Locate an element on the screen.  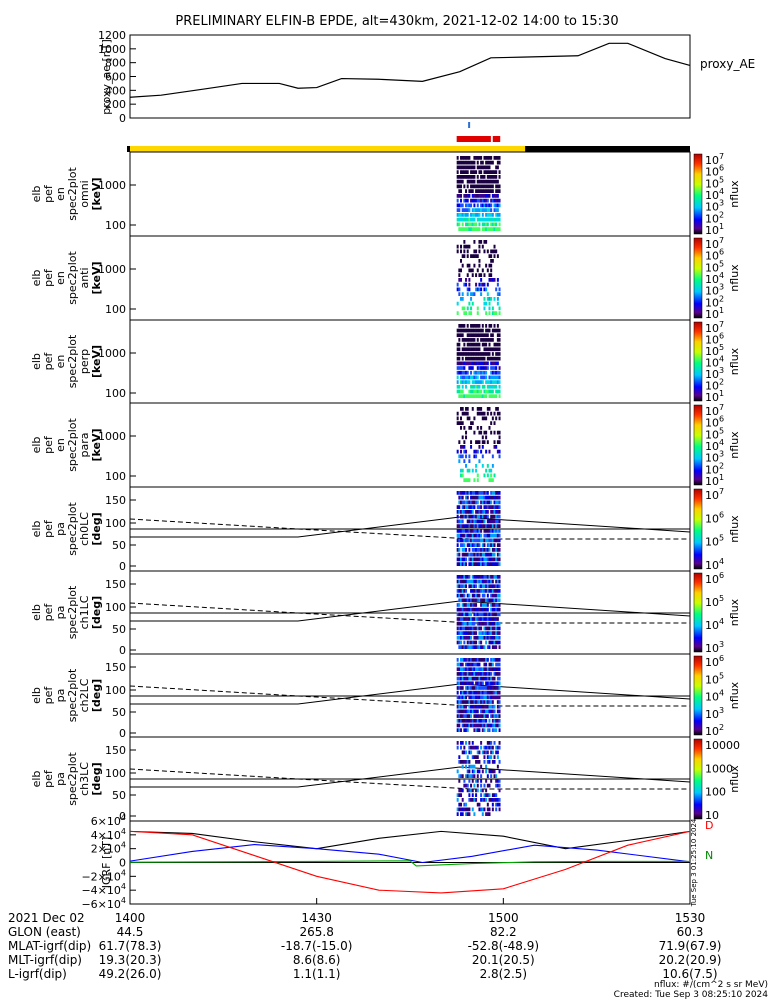
panel-ytick-label: 50 is located at coordinates (119, 629).